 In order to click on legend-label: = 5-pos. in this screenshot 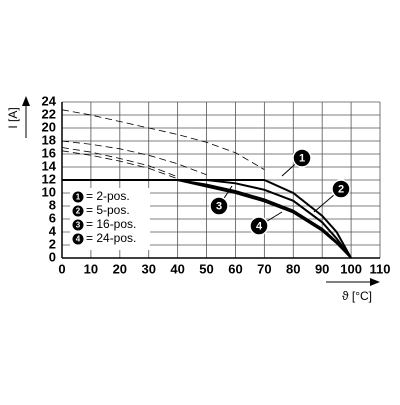, I will do `click(108, 210)`.